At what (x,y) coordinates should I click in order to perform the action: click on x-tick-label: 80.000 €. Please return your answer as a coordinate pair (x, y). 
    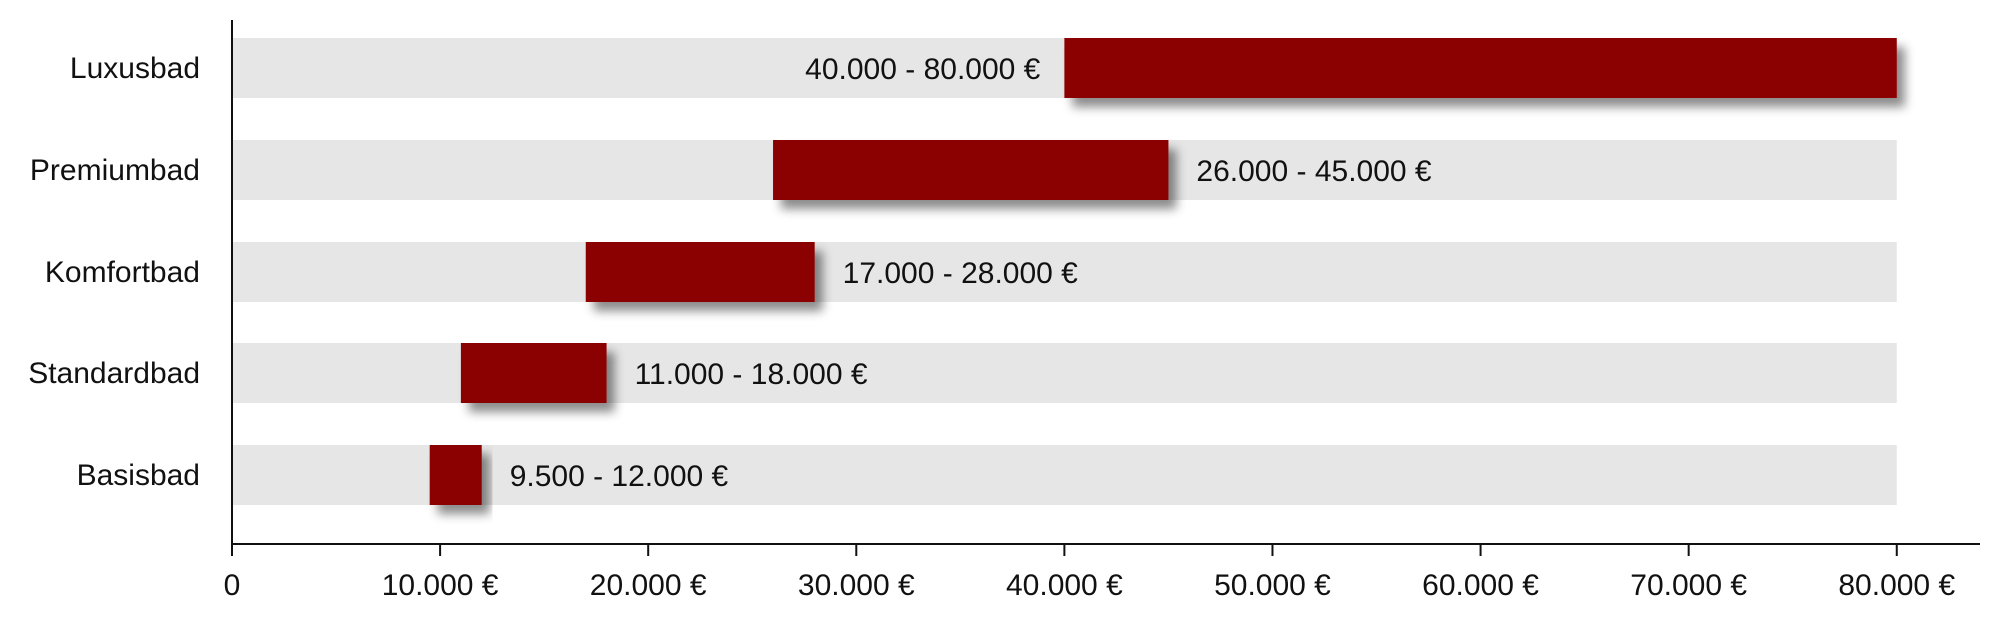
    Looking at the image, I should click on (1896, 585).